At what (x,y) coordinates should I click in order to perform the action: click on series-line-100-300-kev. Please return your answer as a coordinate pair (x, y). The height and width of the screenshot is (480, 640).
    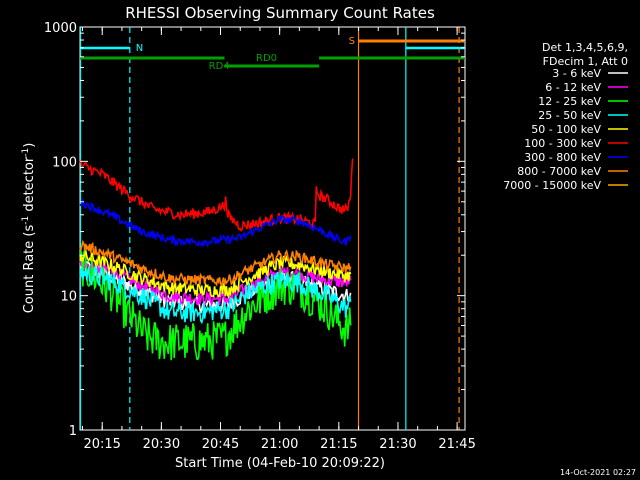
    Looking at the image, I should click on (216, 195).